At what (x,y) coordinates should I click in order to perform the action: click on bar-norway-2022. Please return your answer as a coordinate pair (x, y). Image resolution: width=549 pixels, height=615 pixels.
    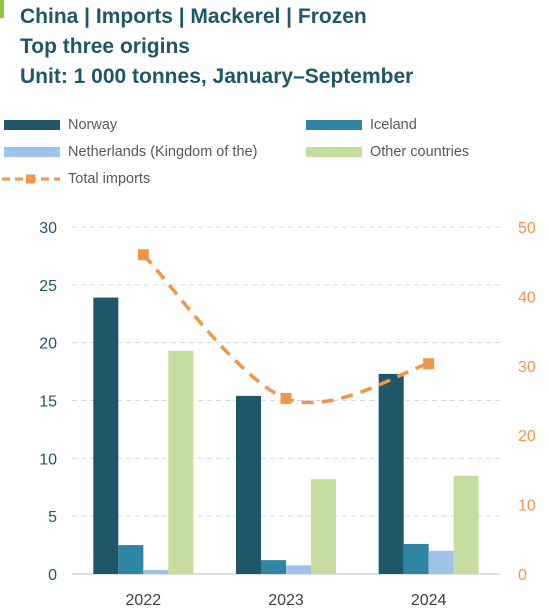
    Looking at the image, I should click on (106, 435).